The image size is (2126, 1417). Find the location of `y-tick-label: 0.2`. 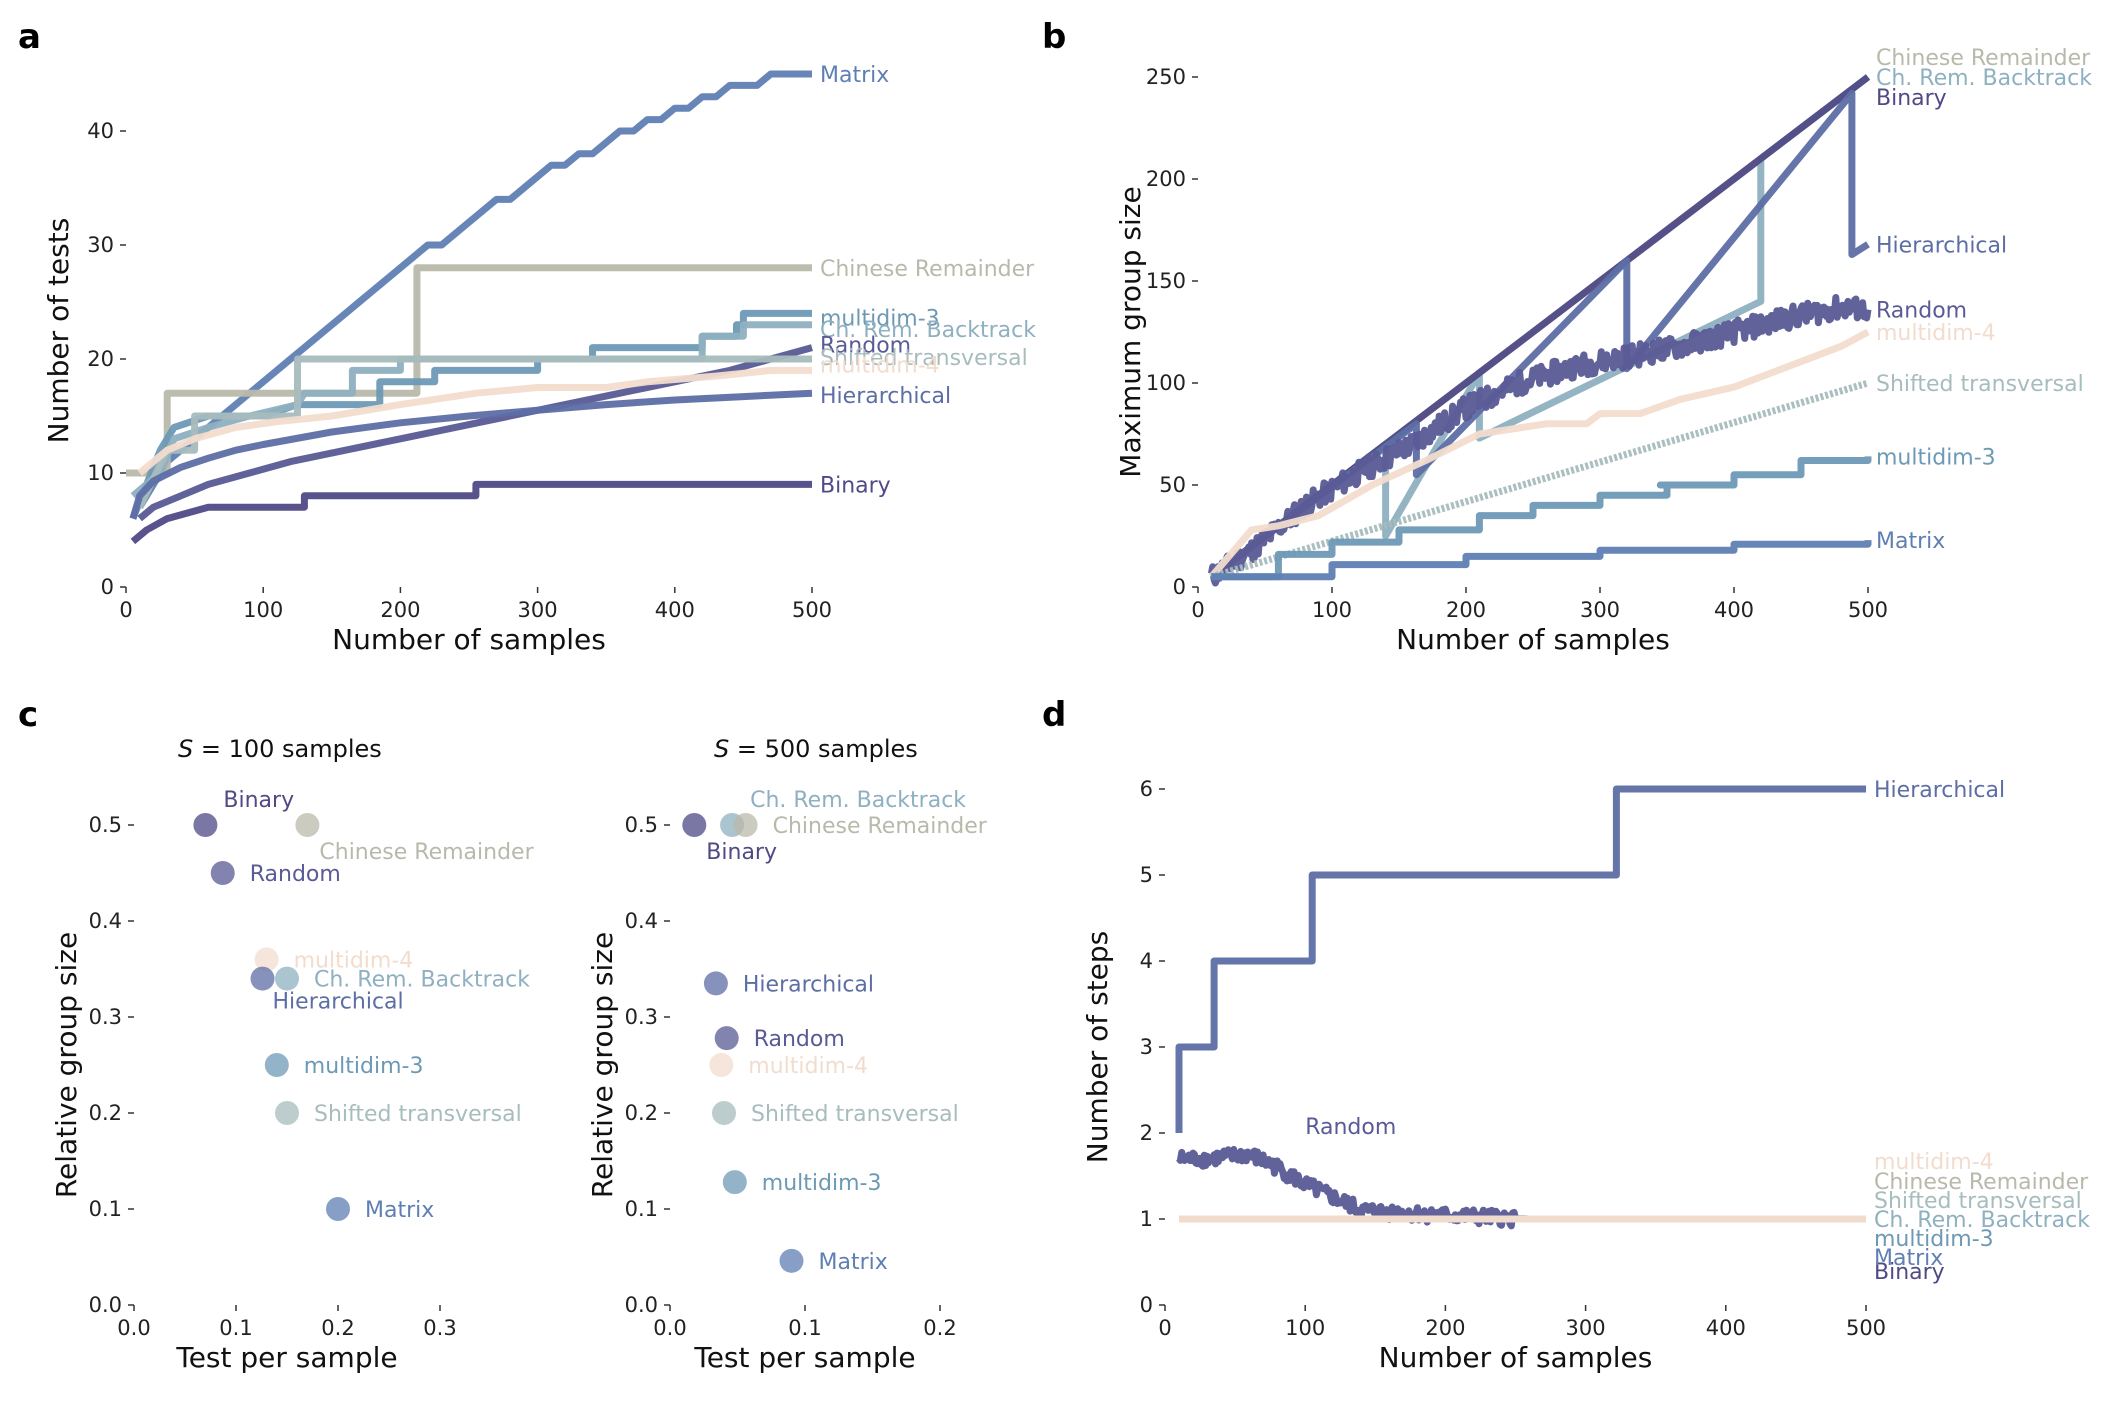

y-tick-label: 0.2 is located at coordinates (641, 1113).